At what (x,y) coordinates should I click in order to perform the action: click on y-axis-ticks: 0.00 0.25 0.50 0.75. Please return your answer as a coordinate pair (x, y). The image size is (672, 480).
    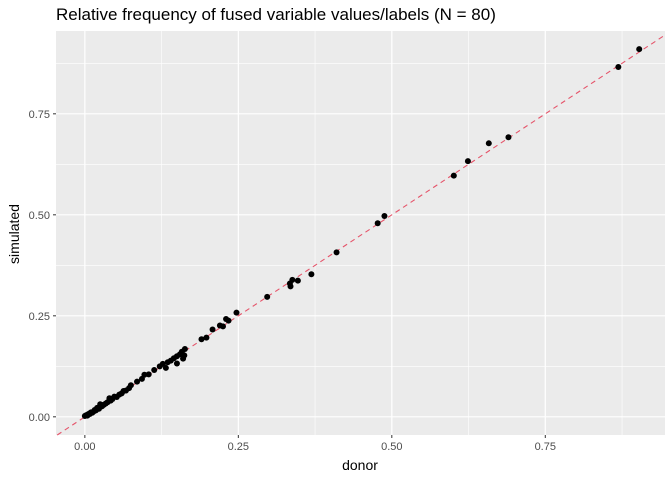
    Looking at the image, I should click on (42, 266).